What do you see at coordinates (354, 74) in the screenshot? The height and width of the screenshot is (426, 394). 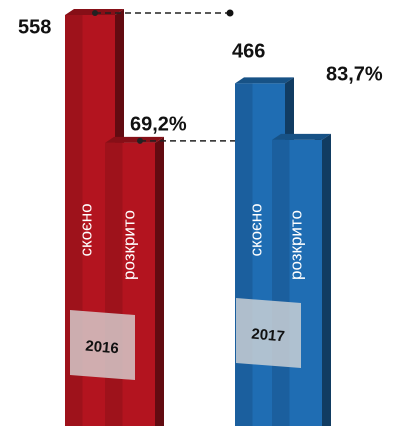 I see `value-label: 83,7%` at bounding box center [354, 74].